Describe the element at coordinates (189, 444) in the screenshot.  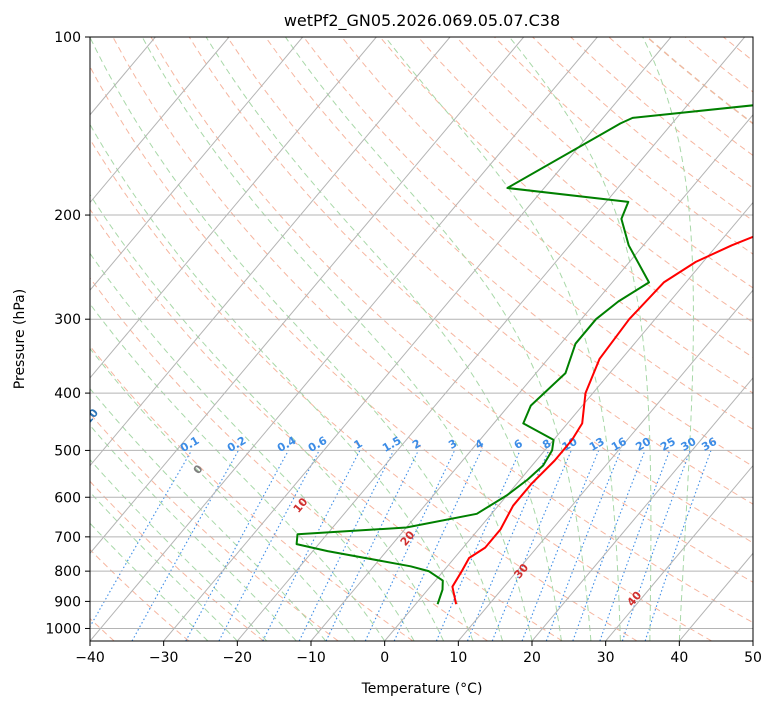
I see `mixing-ratio-label: 0.1` at that location.